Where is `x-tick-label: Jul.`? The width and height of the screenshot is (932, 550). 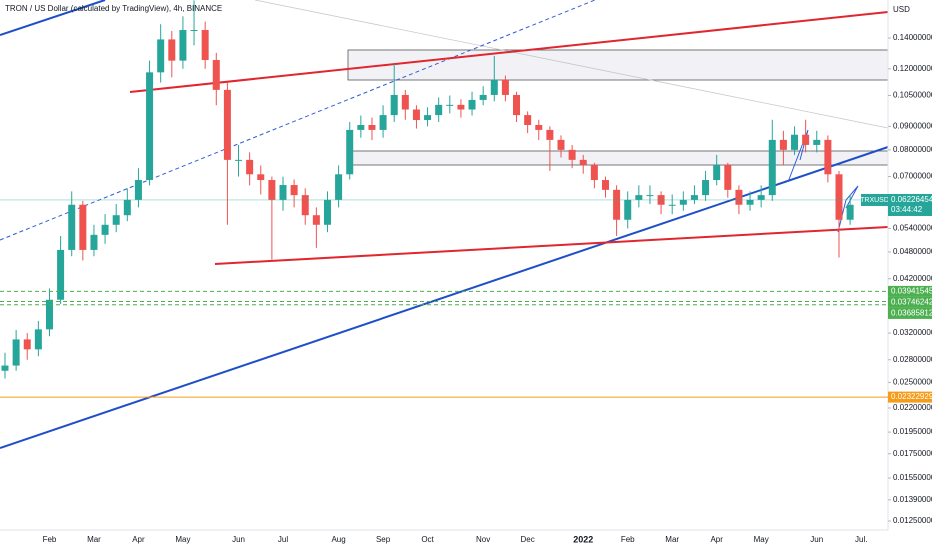 x-tick-label: Jul. is located at coordinates (861, 539).